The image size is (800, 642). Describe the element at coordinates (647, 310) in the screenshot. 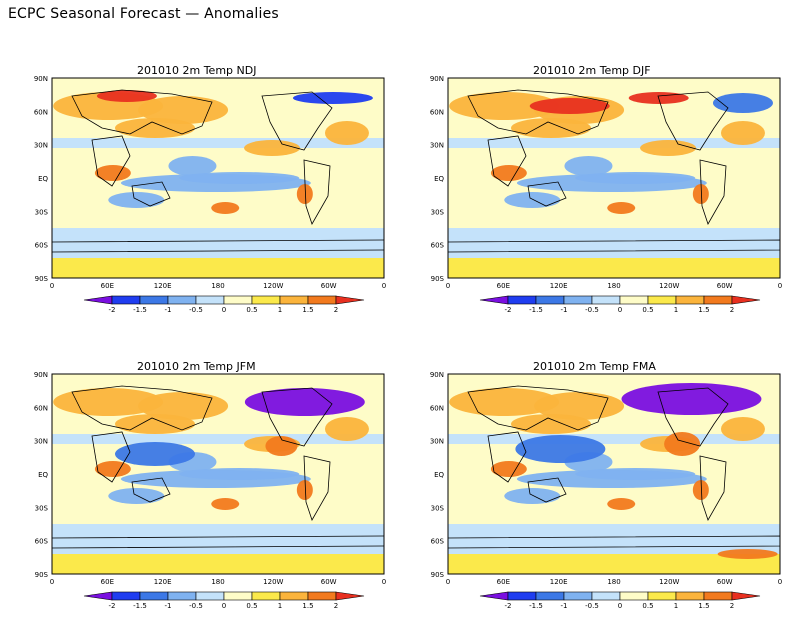

I see `colorbar-tick-label: 0.5` at that location.